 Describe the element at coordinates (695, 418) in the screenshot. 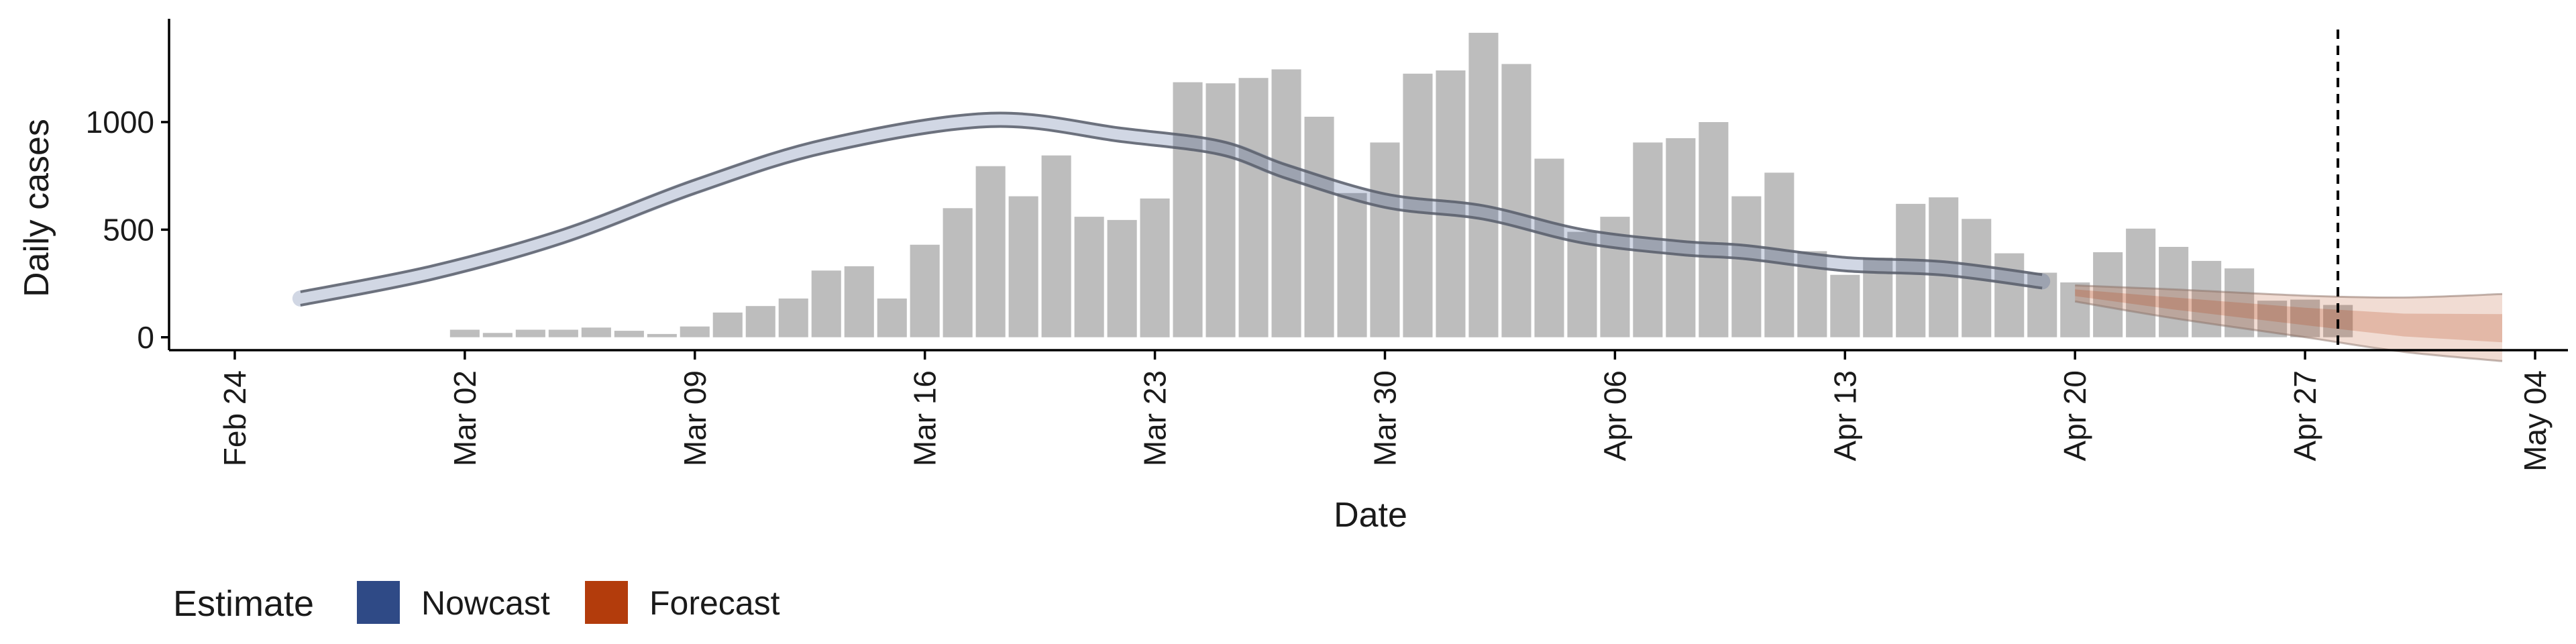

I see `x-tick-label: Mar 09` at that location.